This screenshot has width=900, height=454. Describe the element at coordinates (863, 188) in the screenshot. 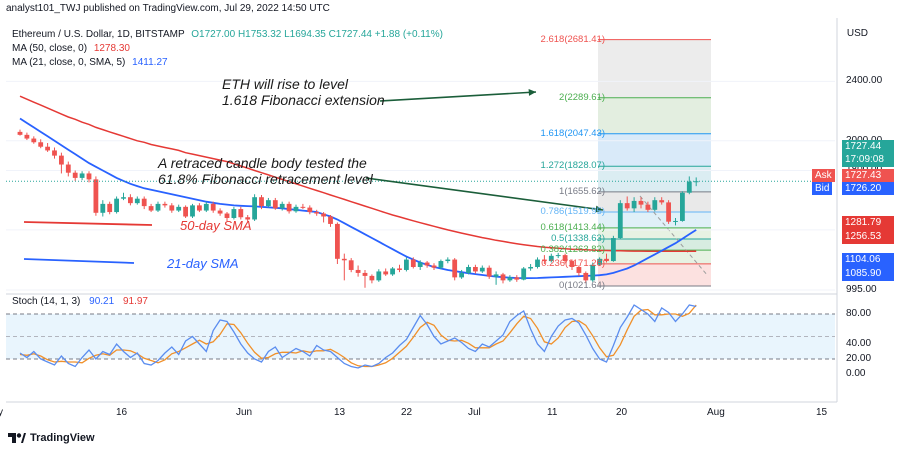

I see `bid-price: 1726.20` at that location.